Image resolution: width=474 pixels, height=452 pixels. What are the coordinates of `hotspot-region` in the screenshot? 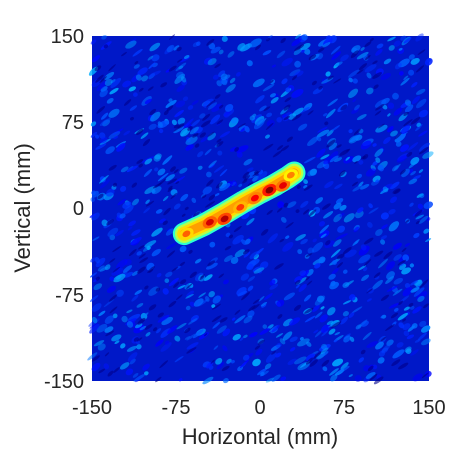 It's located at (239, 203).